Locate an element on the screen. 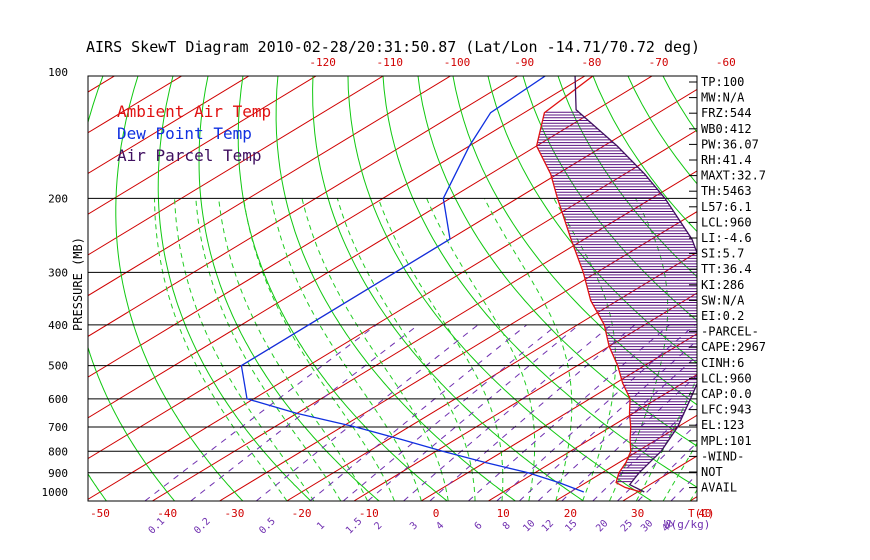  top-temp-tick: -110 is located at coordinates (390, 62).